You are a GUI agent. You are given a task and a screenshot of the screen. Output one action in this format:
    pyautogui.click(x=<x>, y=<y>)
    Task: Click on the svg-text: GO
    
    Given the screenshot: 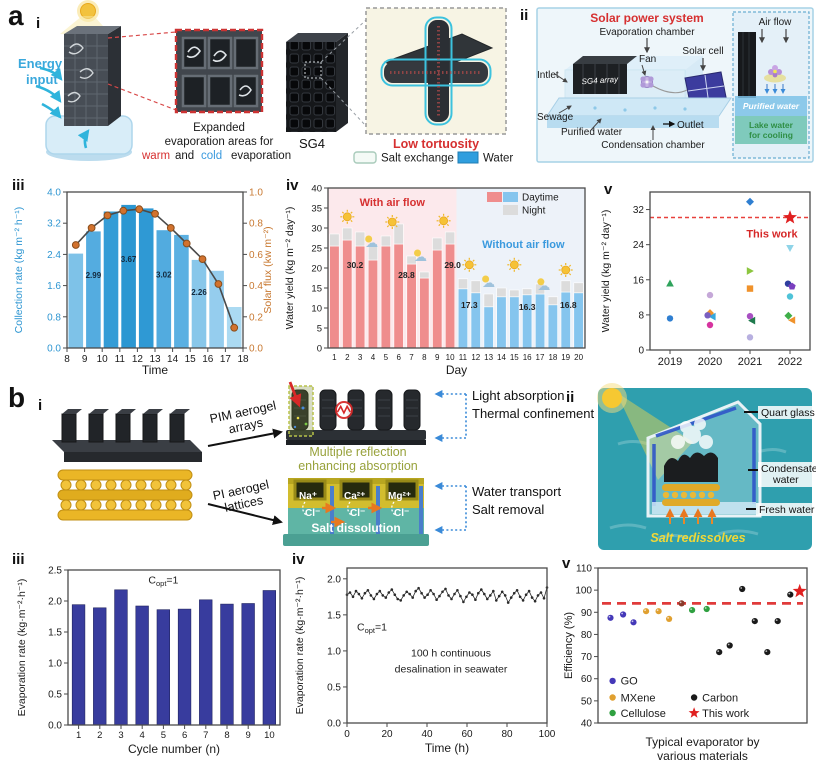 What is the action you would take?
    pyautogui.click(x=630, y=682)
    